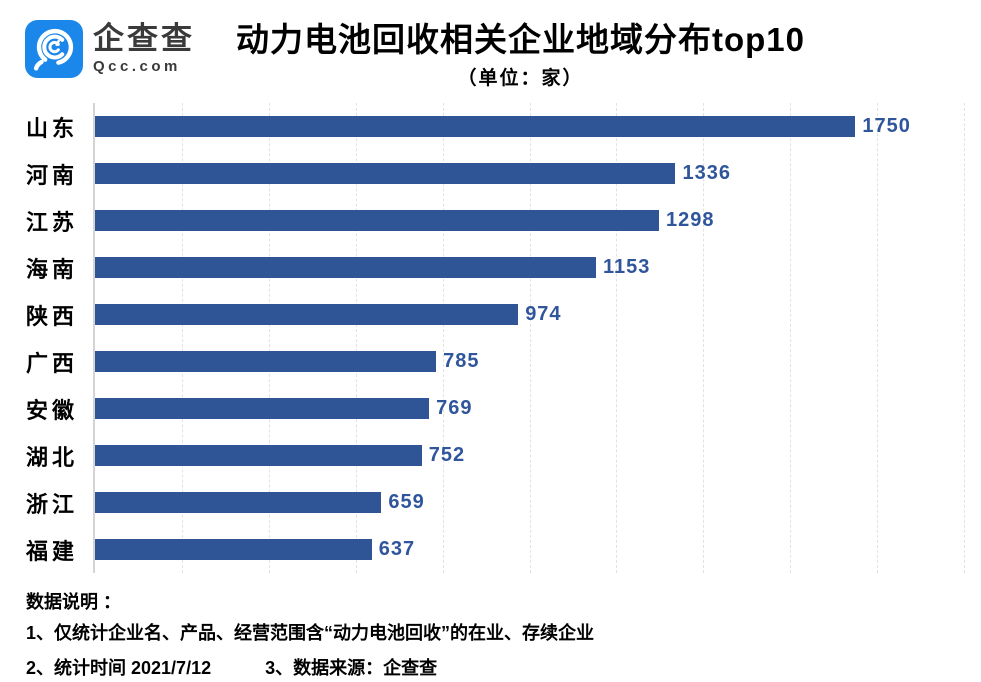 This screenshot has width=981, height=682. I want to click on bar-track: 1750, so click(538, 126).